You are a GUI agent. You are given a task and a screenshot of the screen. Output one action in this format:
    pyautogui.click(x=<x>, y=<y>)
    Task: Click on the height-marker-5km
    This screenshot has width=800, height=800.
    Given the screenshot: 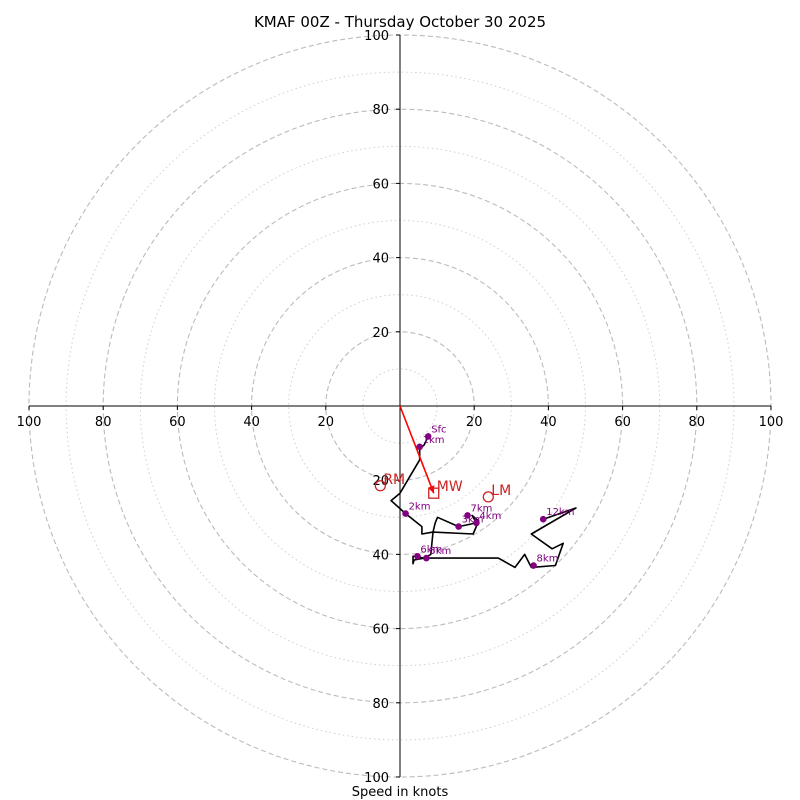 What is the action you would take?
    pyautogui.click(x=426, y=558)
    